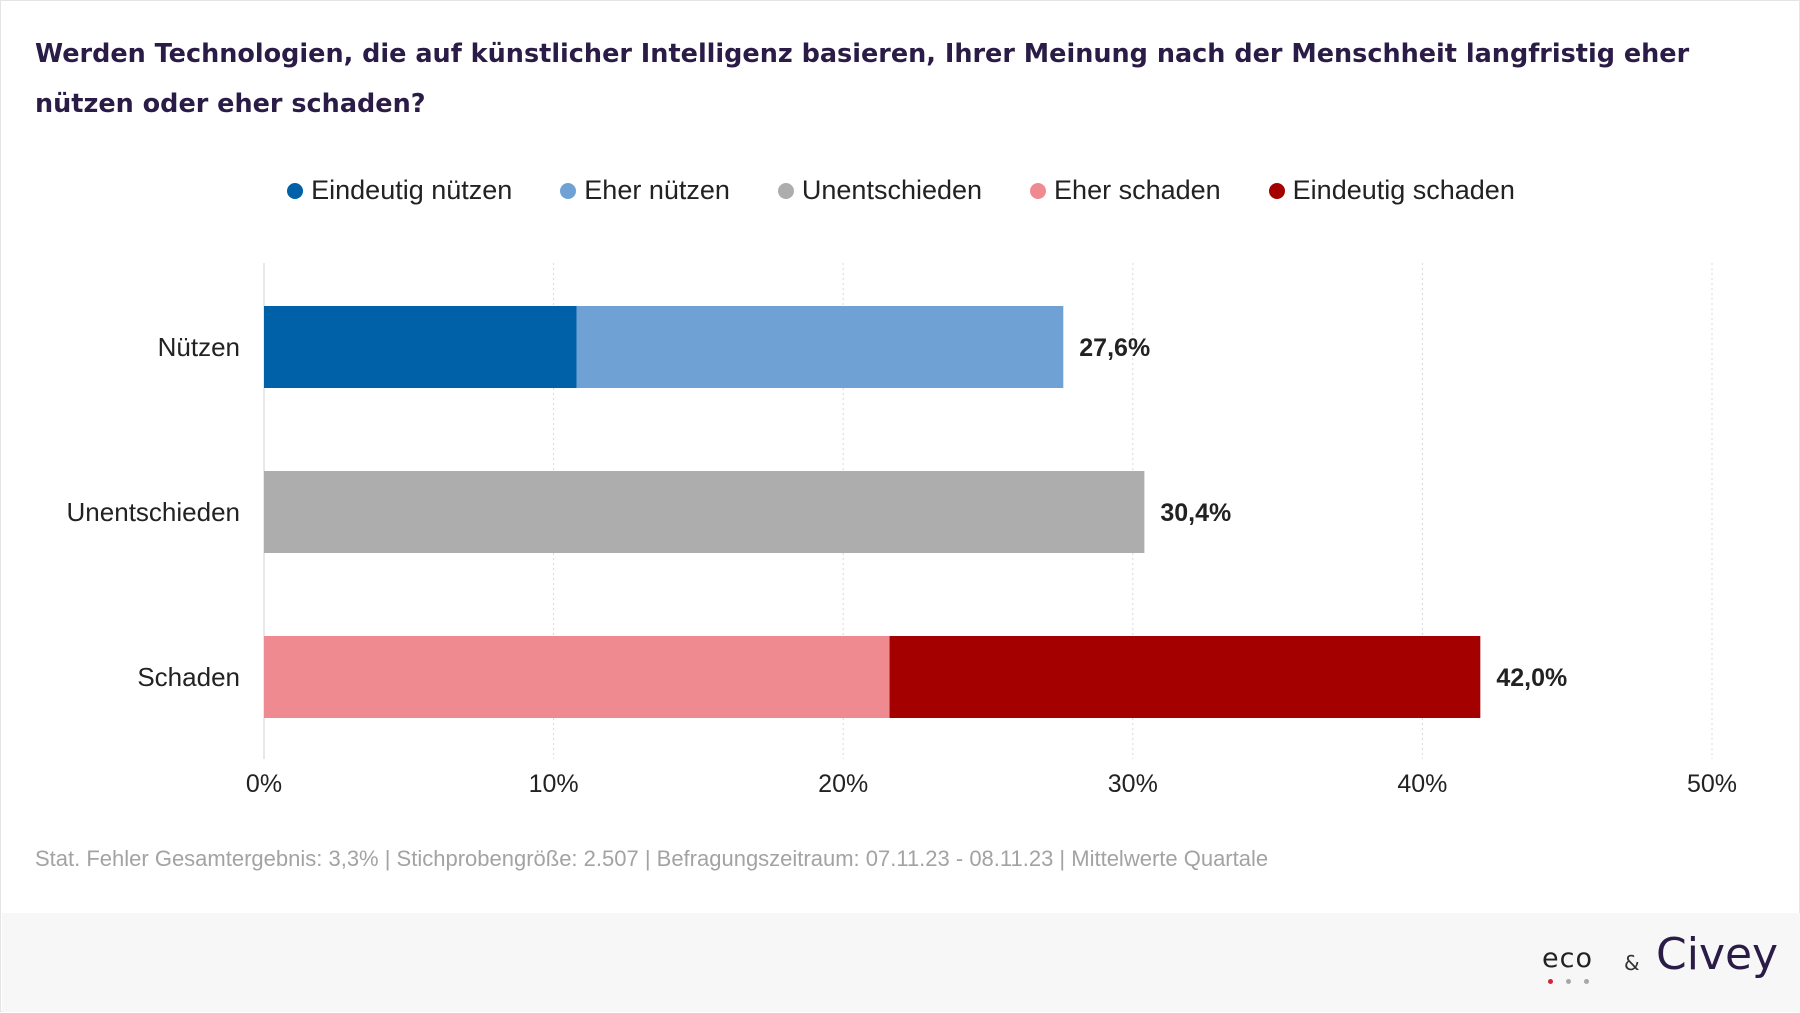  Describe the element at coordinates (412, 190) in the screenshot. I see `legend-label: Eindeutig nützen` at that location.